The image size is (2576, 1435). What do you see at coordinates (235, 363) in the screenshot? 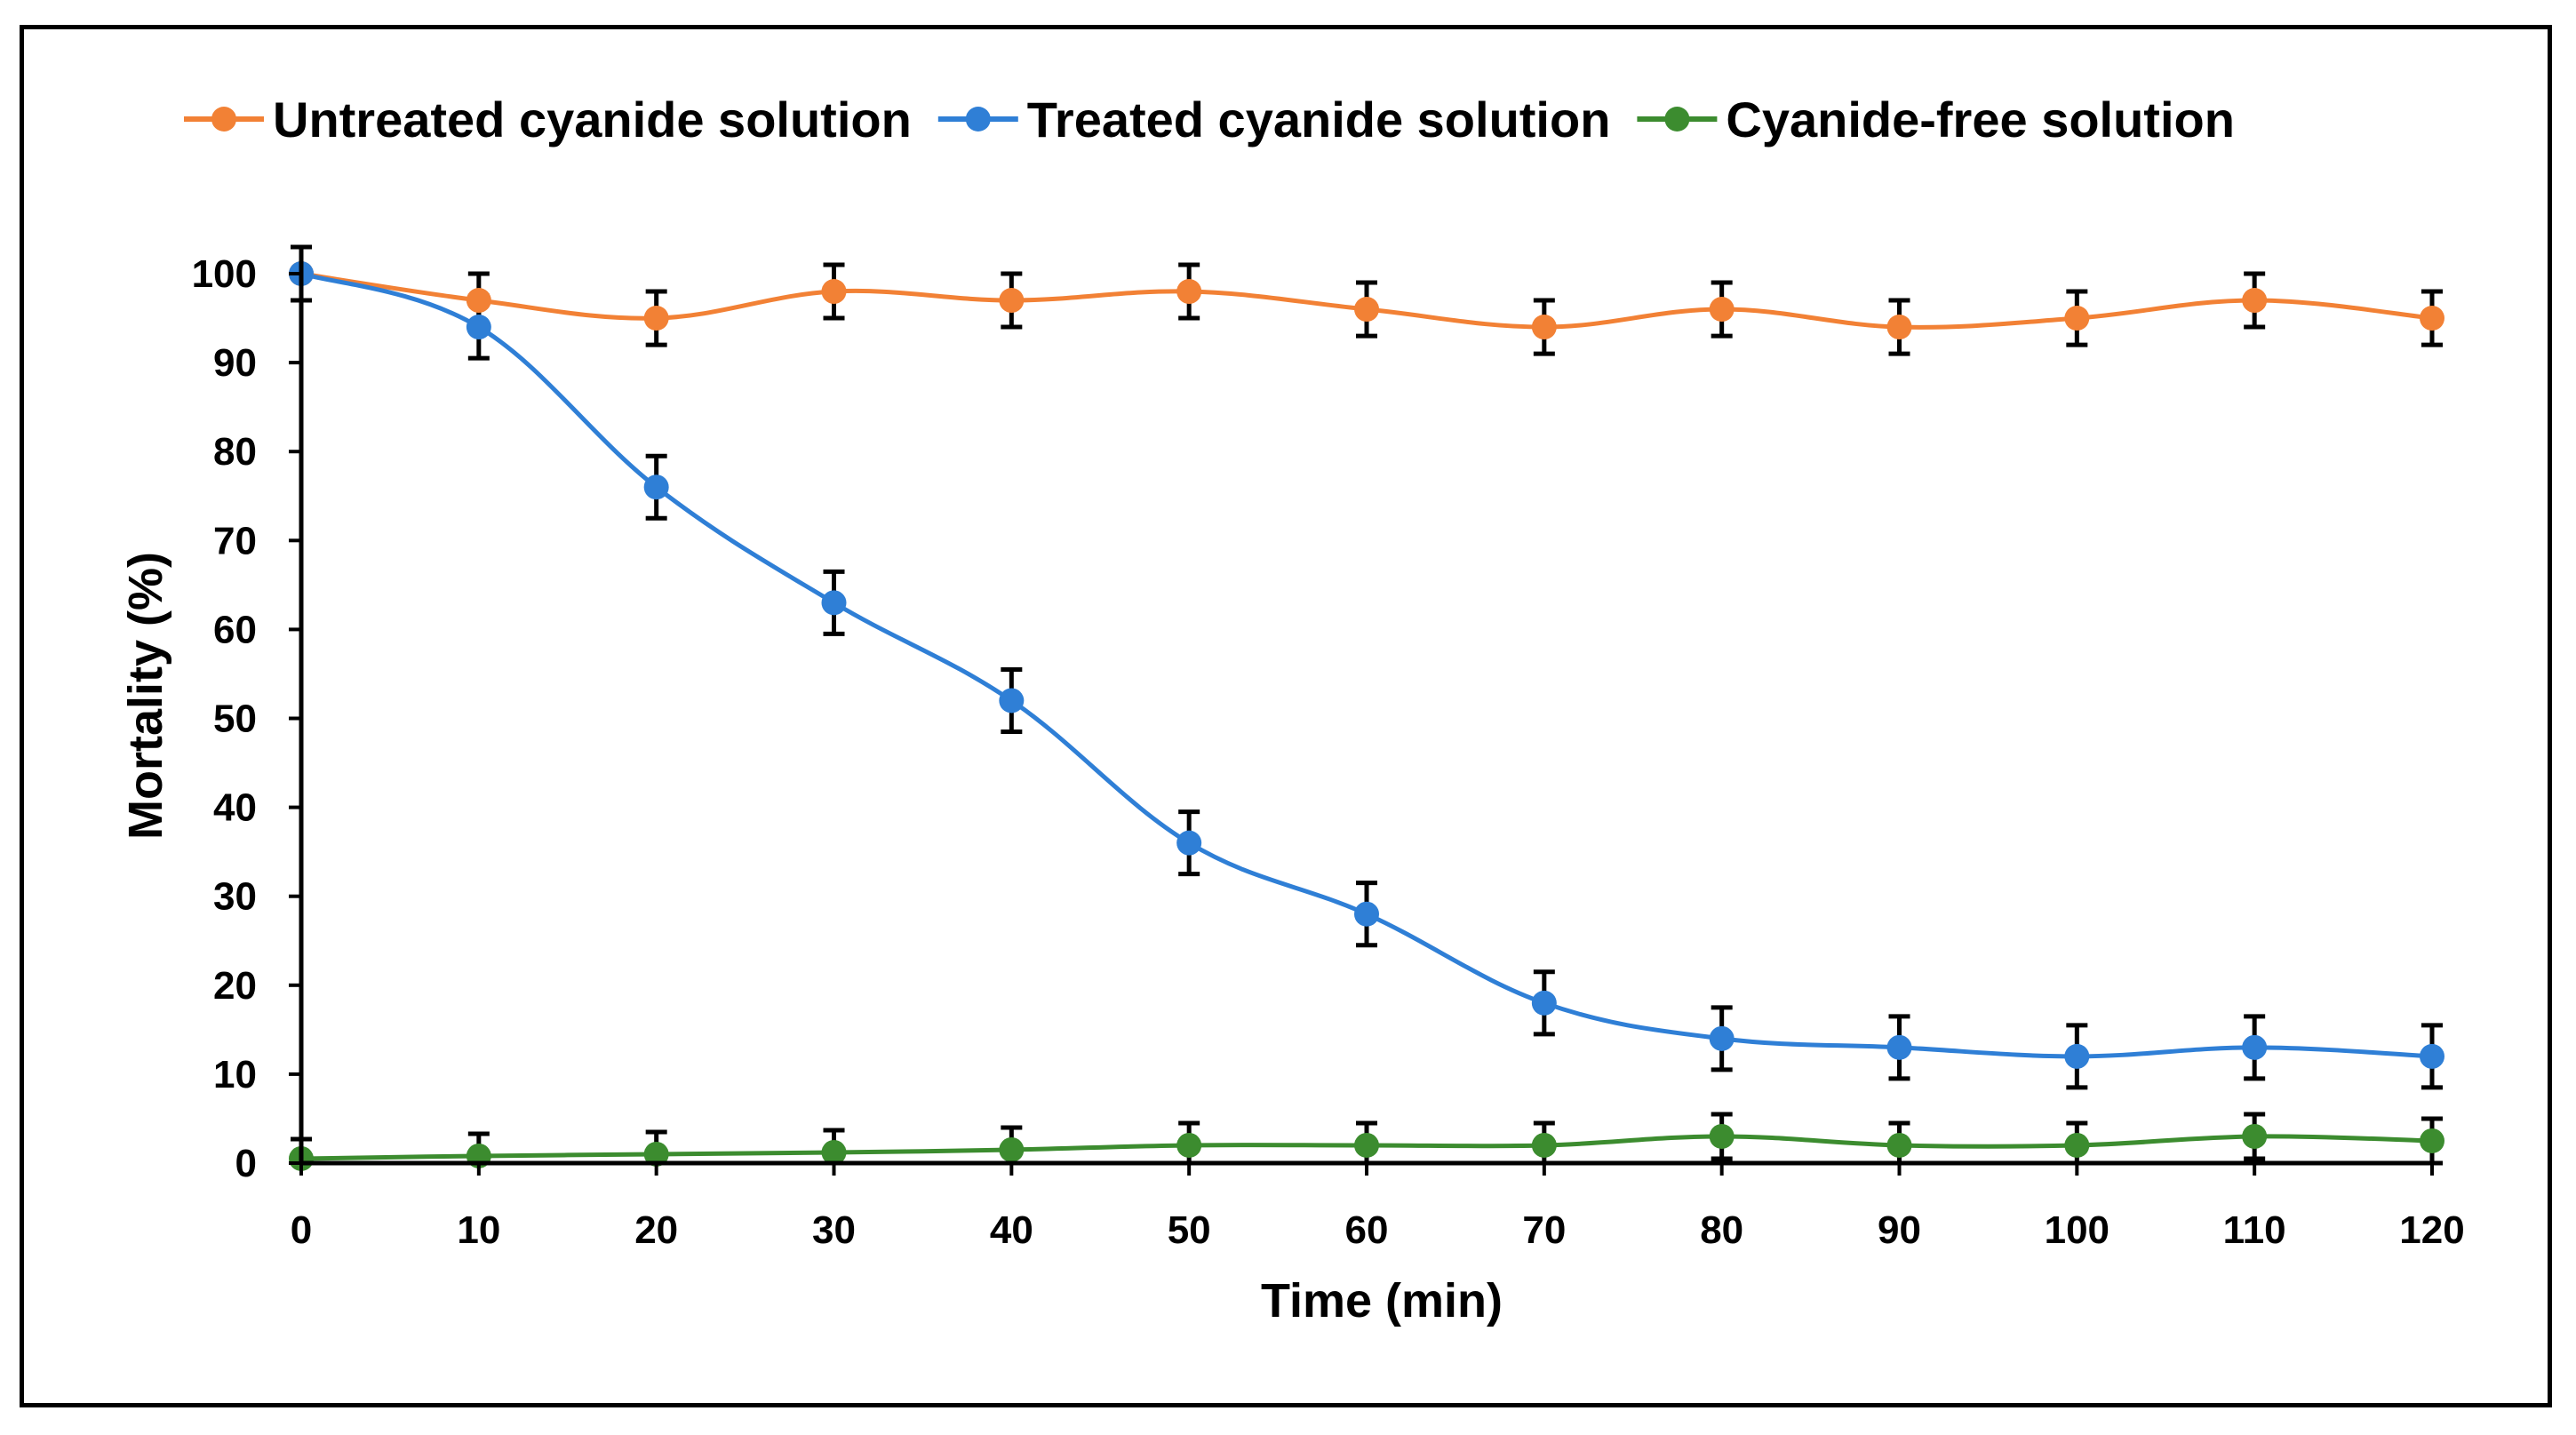
I see `y-tick-label: 90` at bounding box center [235, 363].